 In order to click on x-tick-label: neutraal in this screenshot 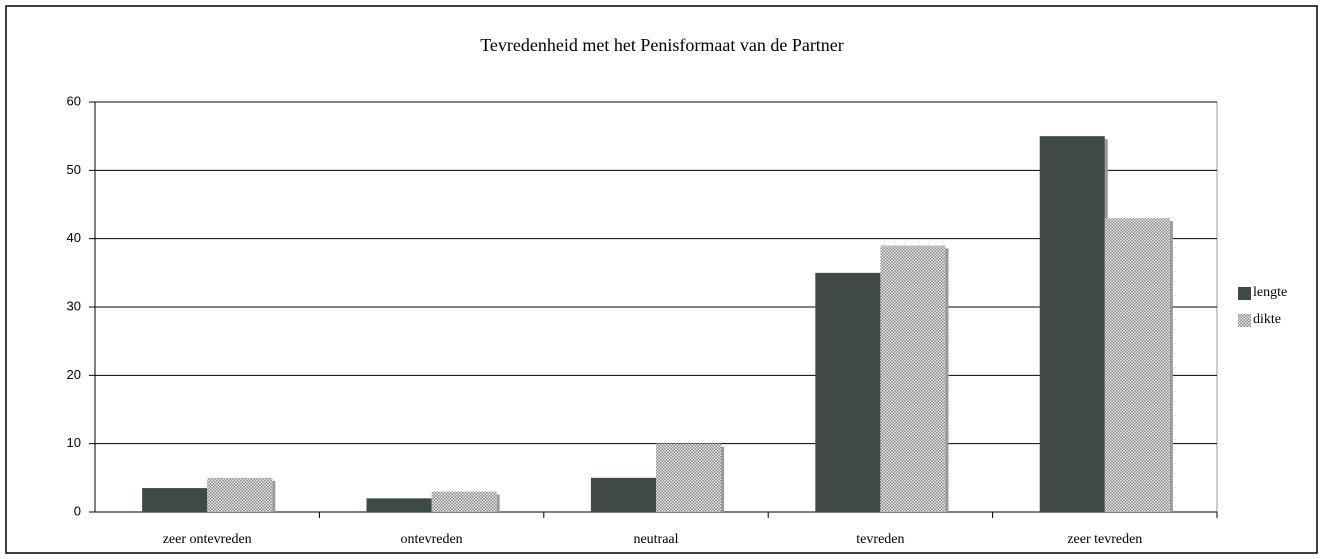, I will do `click(655, 539)`.